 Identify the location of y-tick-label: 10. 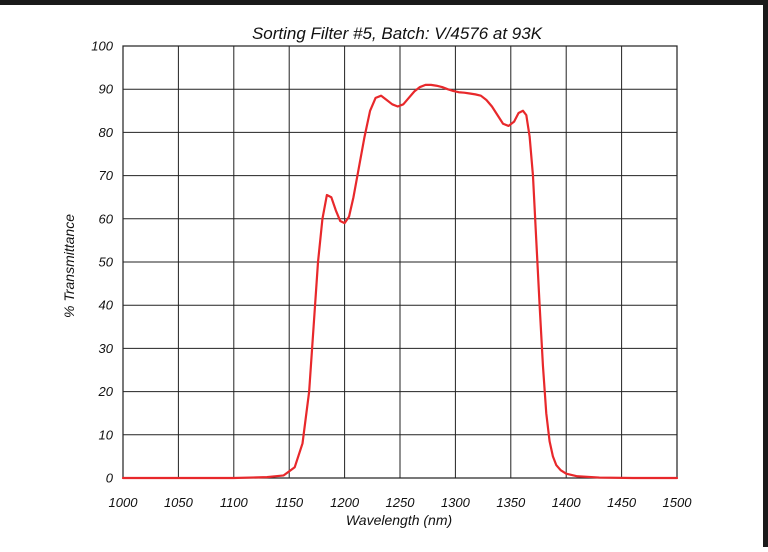
(106, 434).